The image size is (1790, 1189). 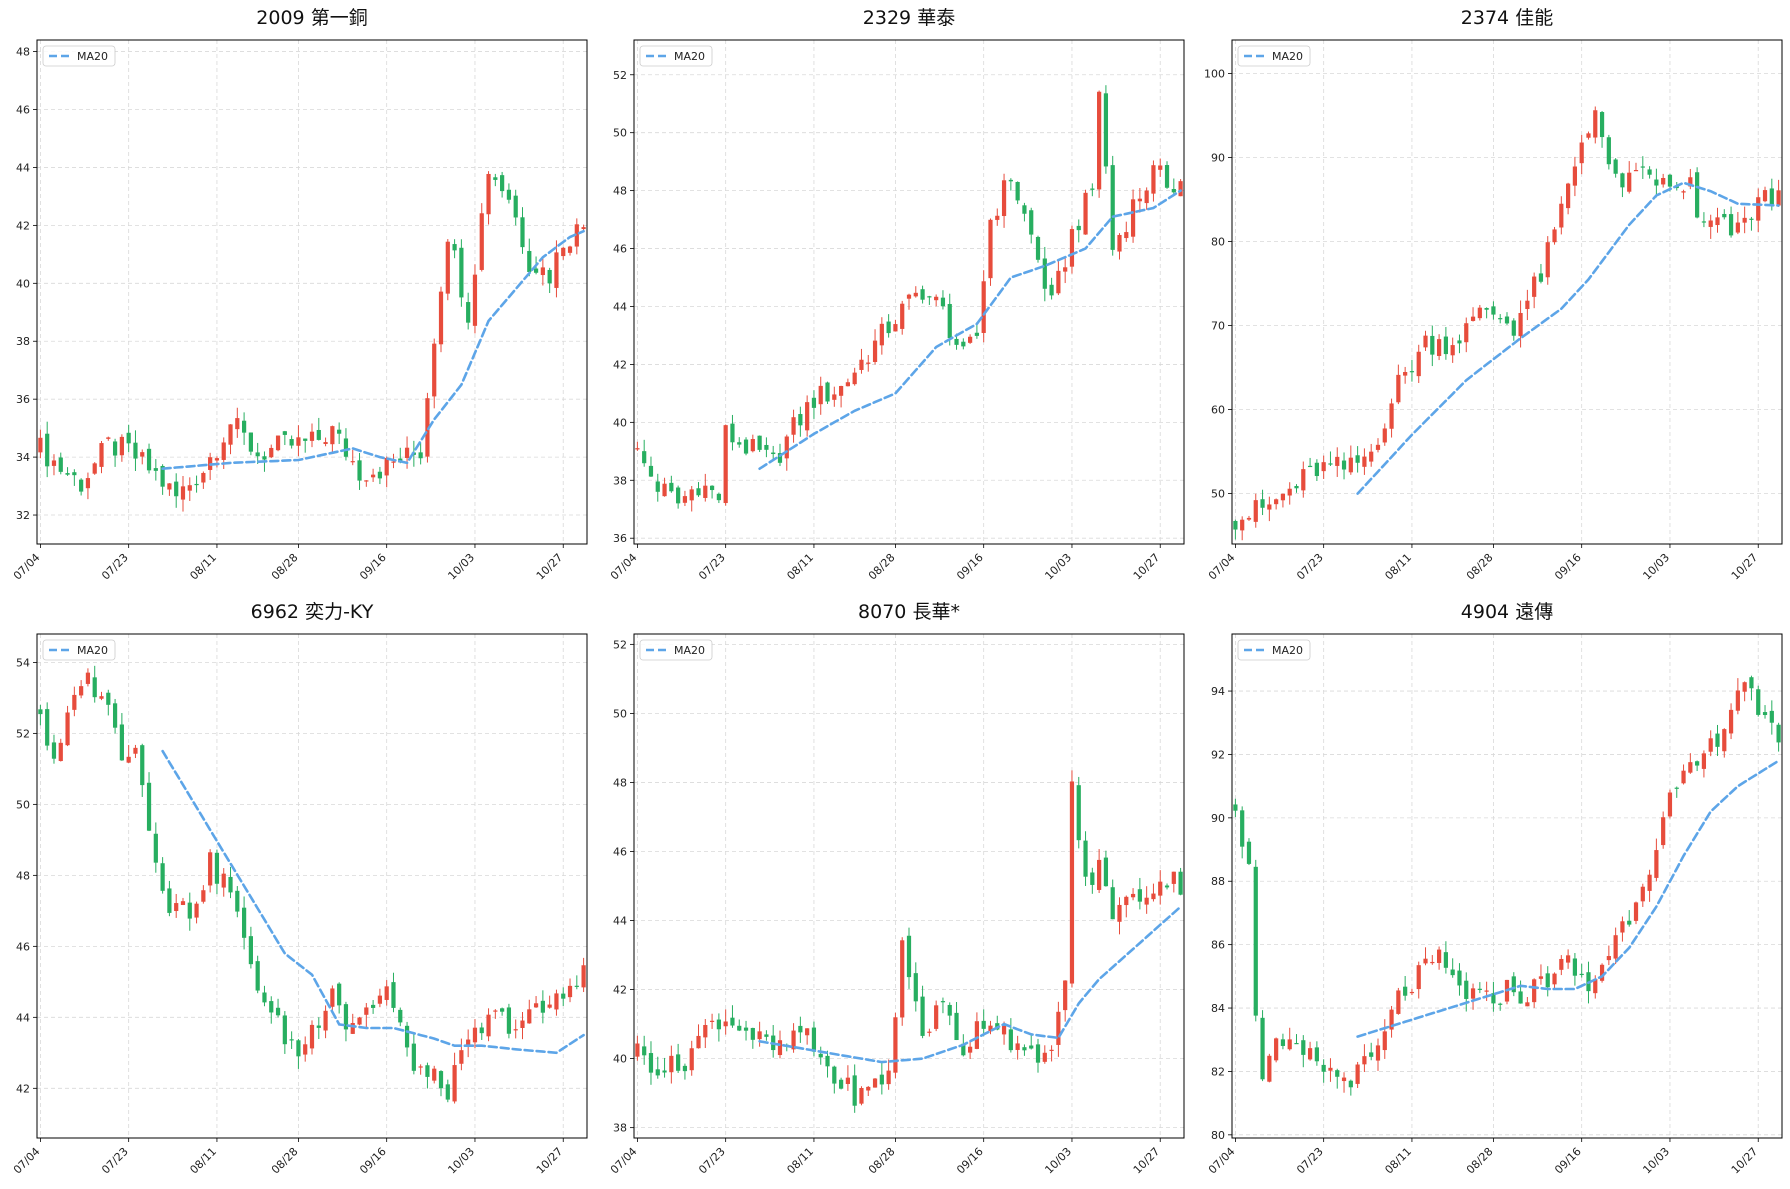 What do you see at coordinates (620, 644) in the screenshot?
I see `y-tick-label: 52` at bounding box center [620, 644].